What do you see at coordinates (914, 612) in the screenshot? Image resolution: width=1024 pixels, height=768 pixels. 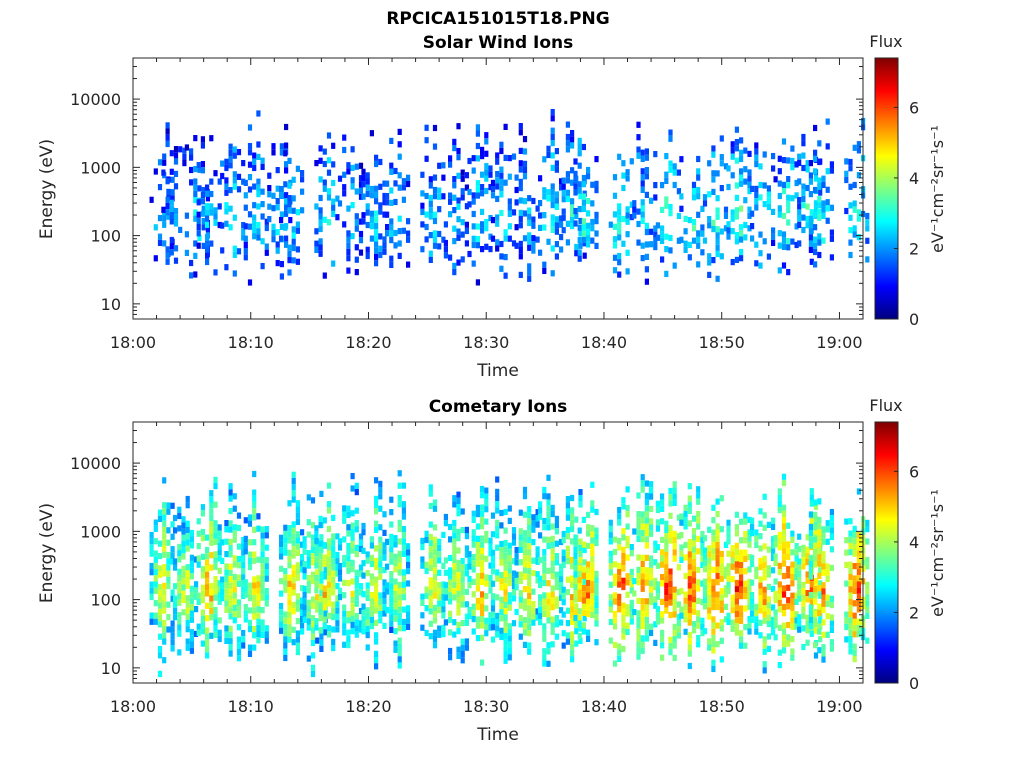 I see `colorbar-tick-label: 2` at bounding box center [914, 612].